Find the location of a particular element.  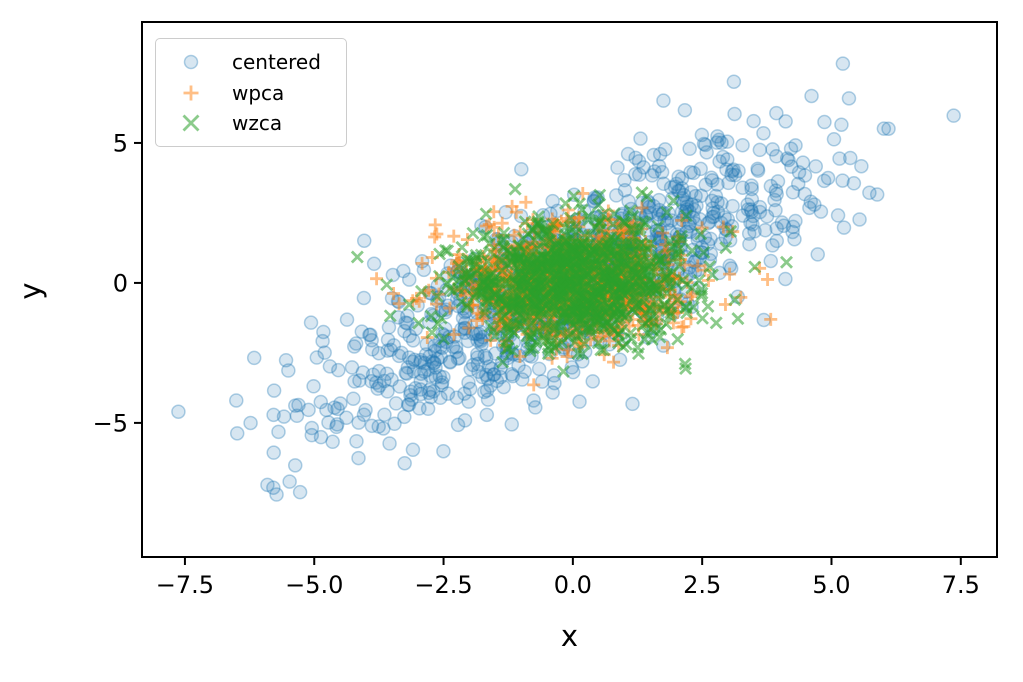

series-wzca is located at coordinates (571, 280).